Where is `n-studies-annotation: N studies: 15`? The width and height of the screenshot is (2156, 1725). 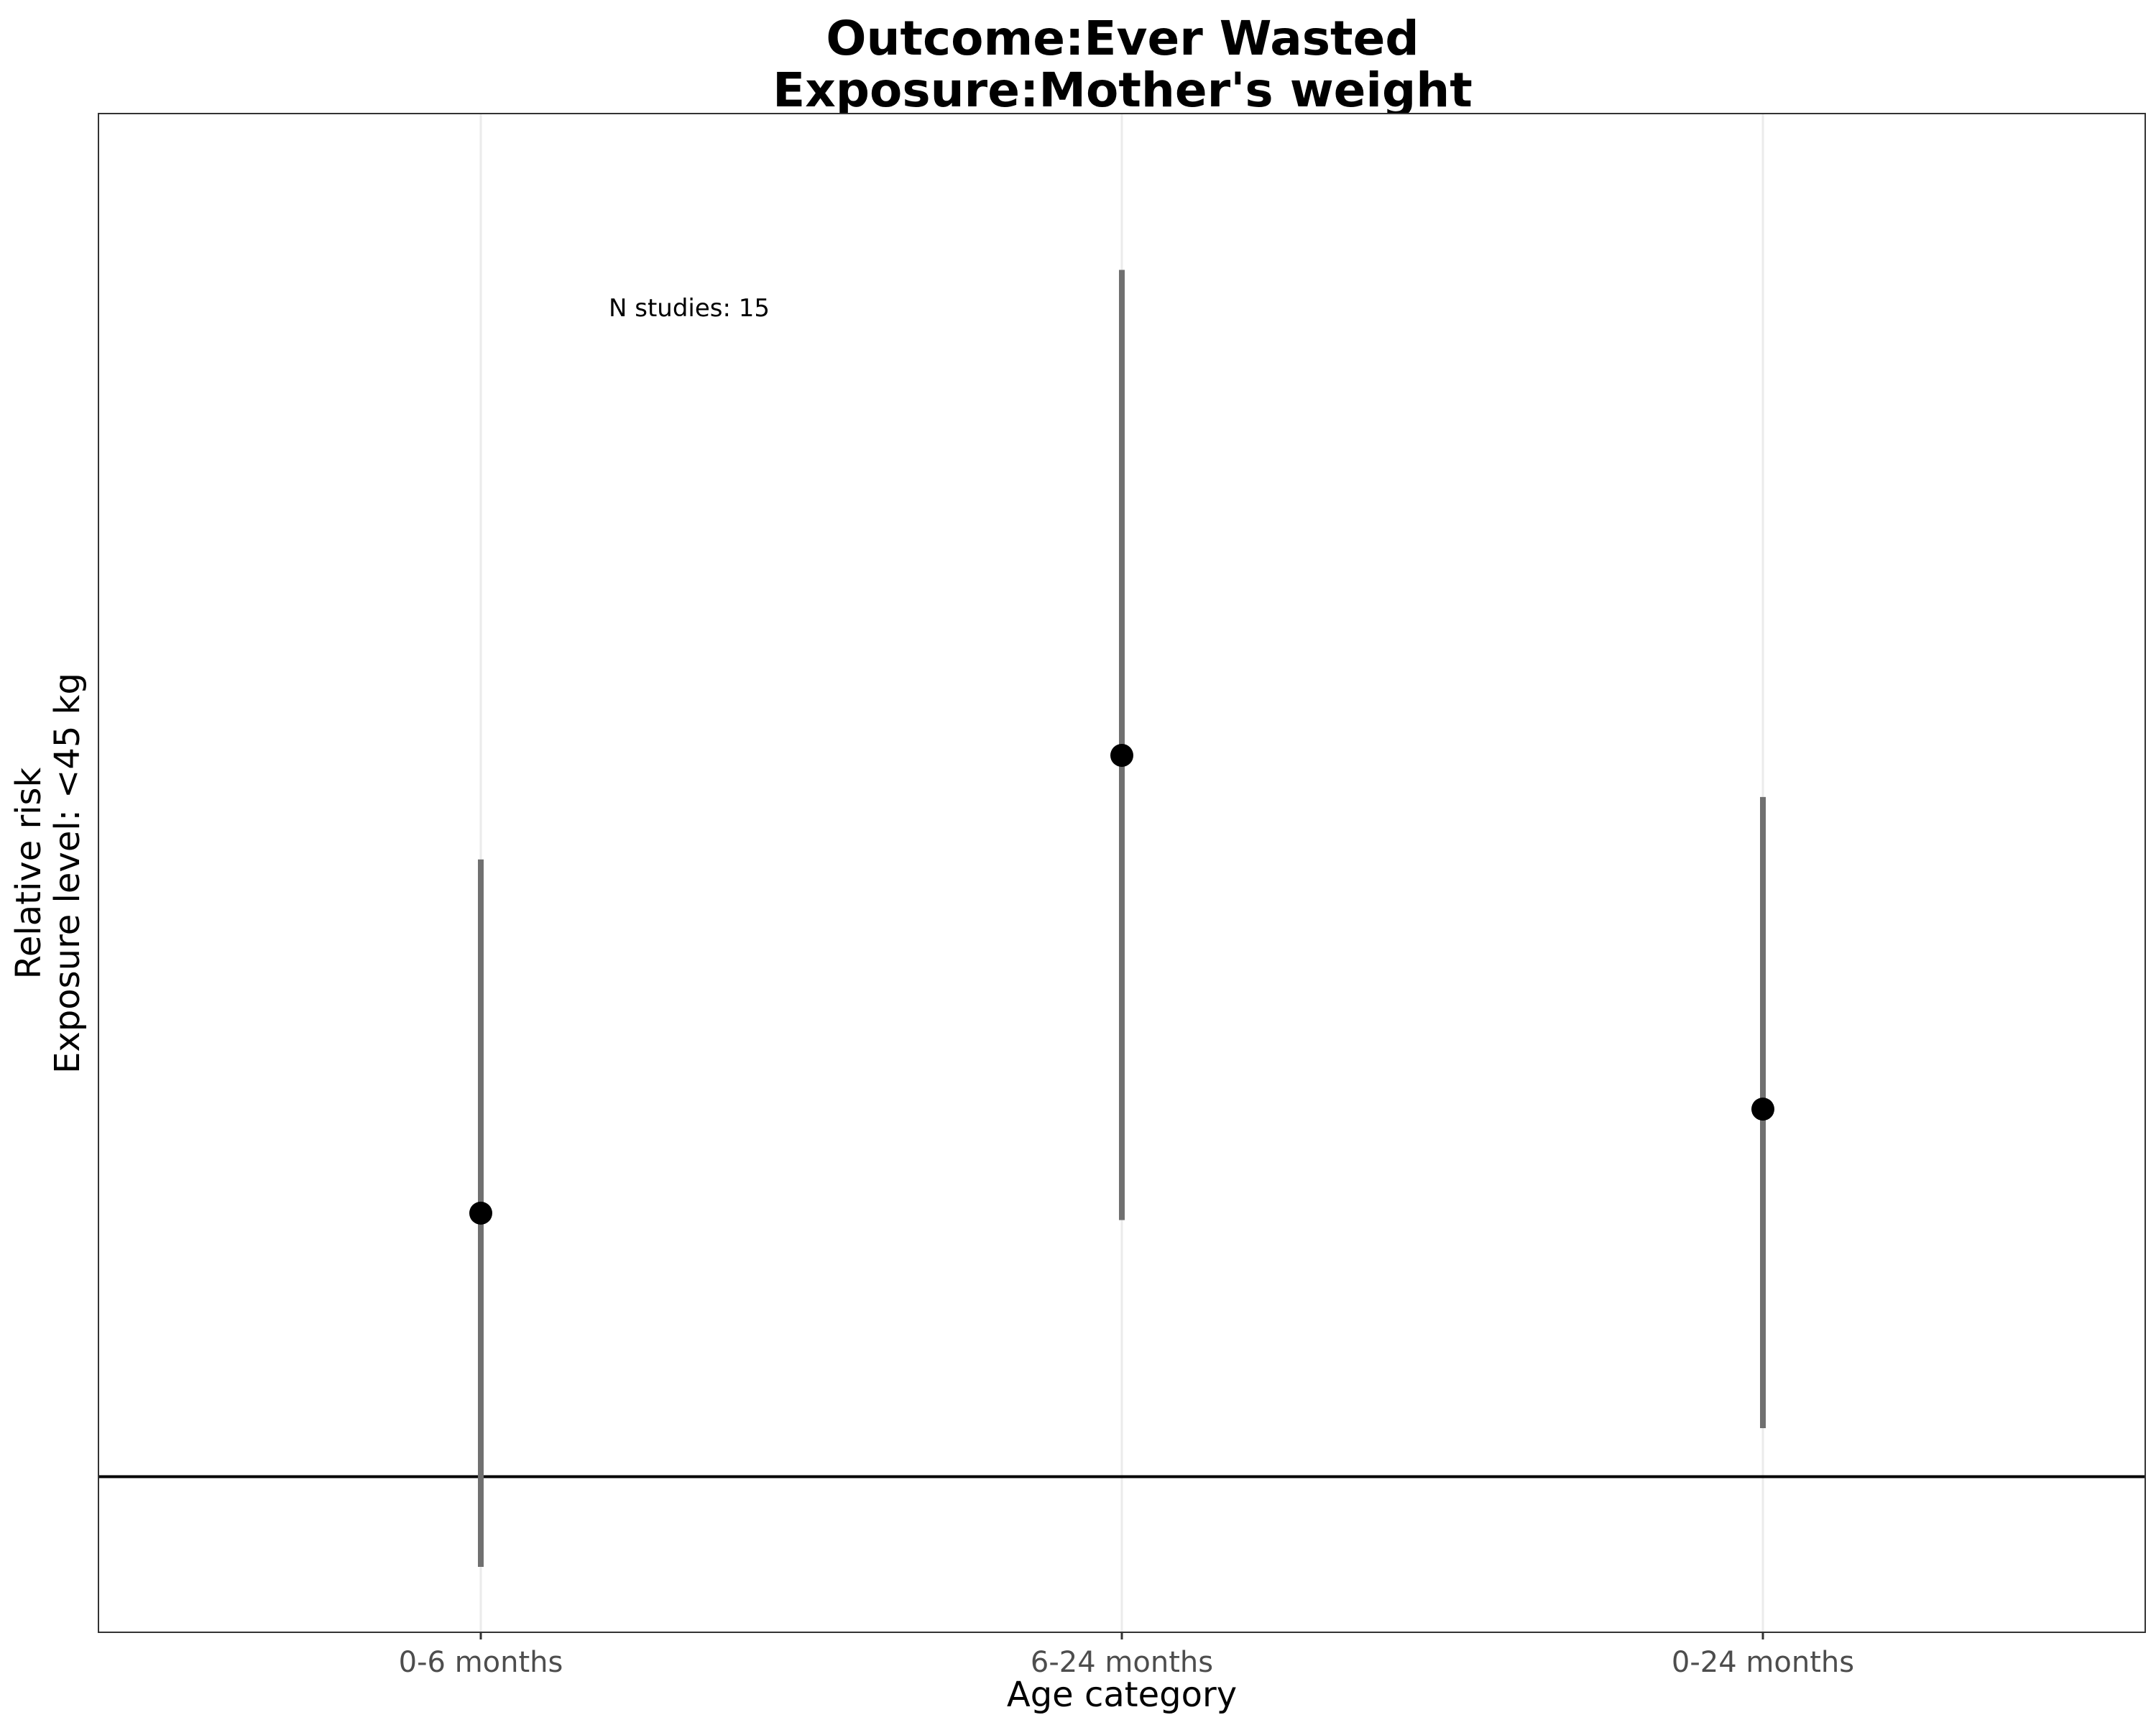 n-studies-annotation: N studies: 15 is located at coordinates (689, 308).